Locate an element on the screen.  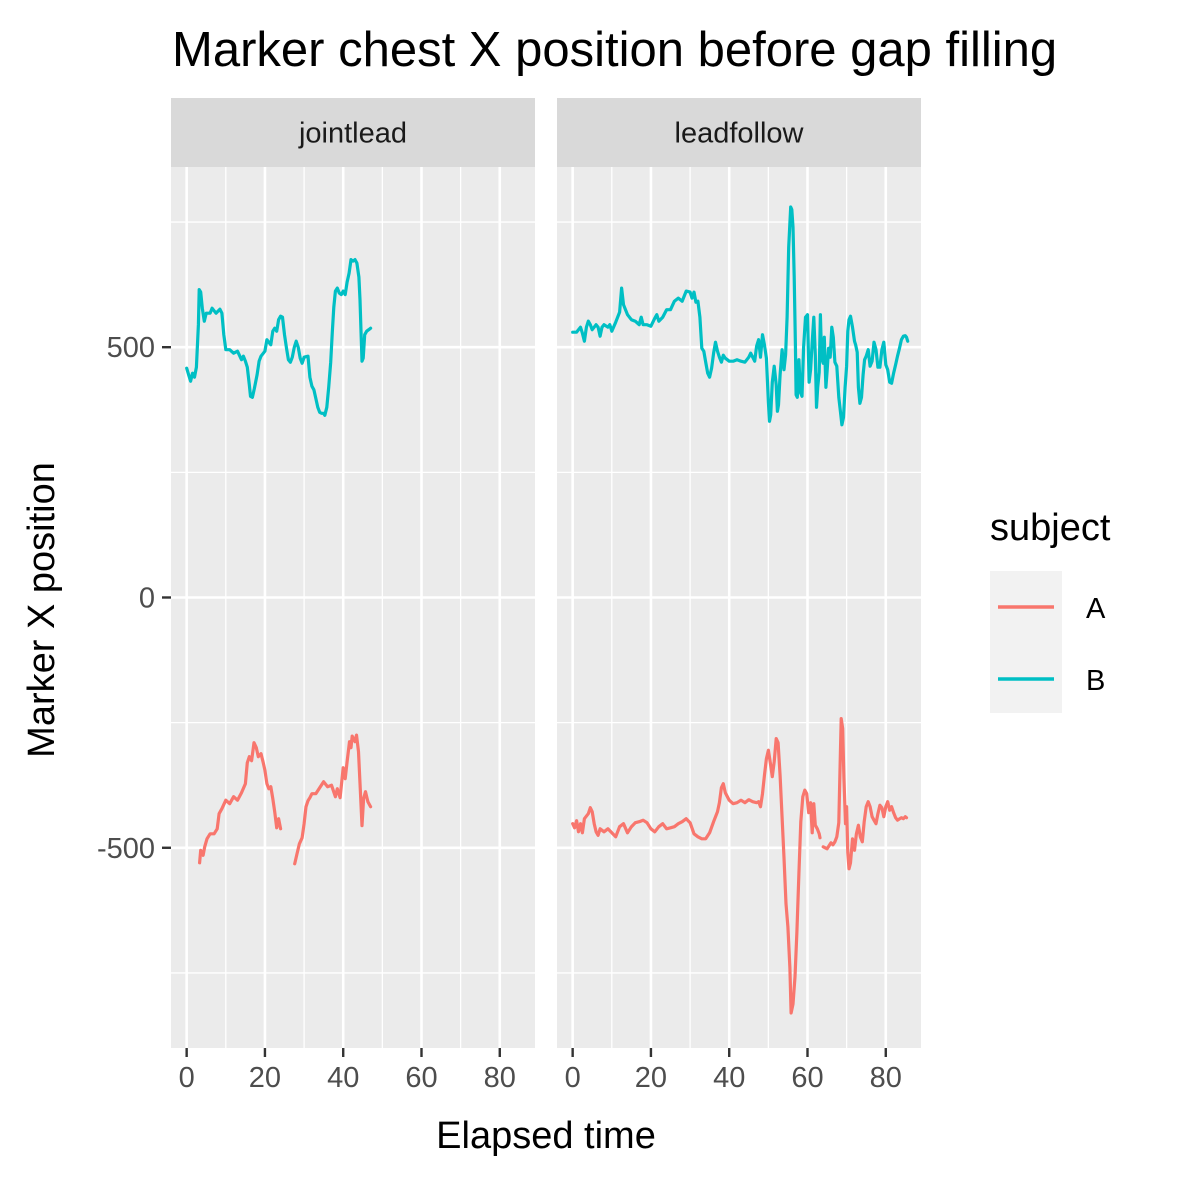
y-tick-label: -500 is located at coordinates (126, 849).